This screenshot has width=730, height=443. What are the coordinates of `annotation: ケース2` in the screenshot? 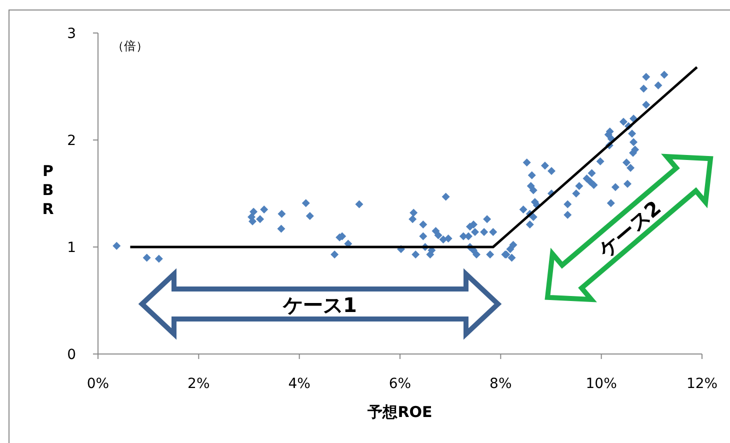 It's located at (629, 229).